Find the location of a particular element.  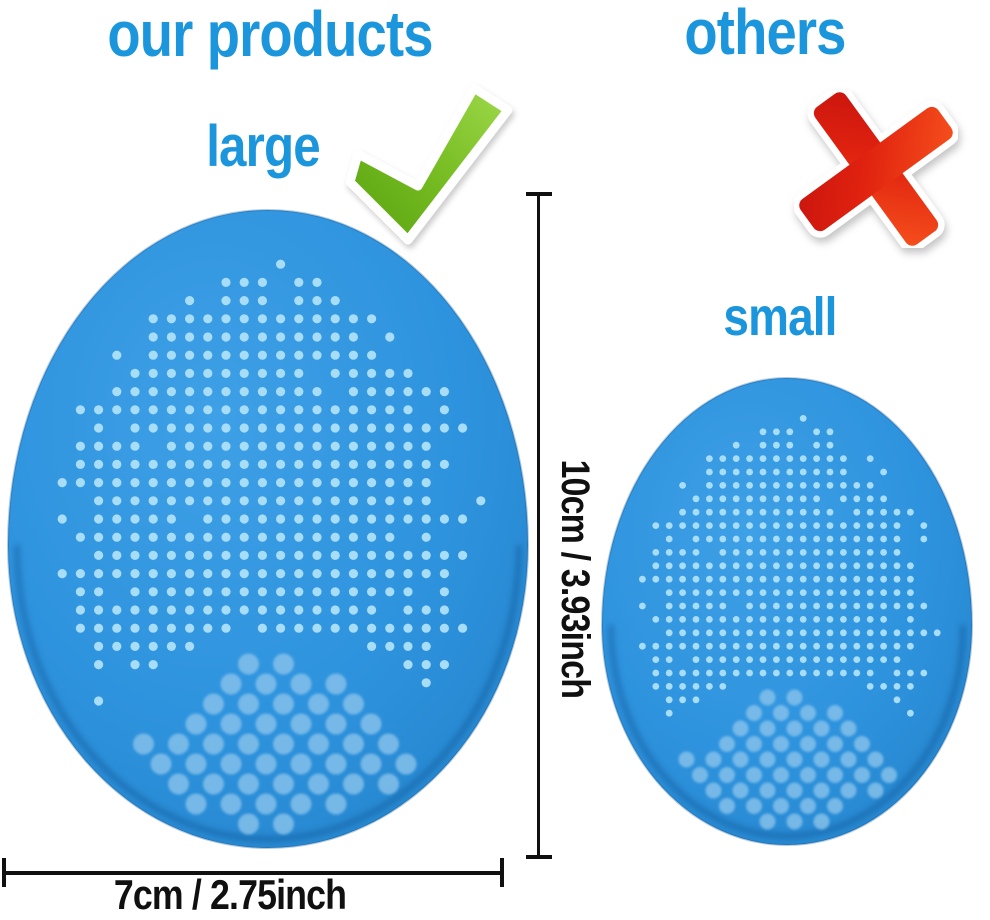

cross-icon is located at coordinates (876, 169).